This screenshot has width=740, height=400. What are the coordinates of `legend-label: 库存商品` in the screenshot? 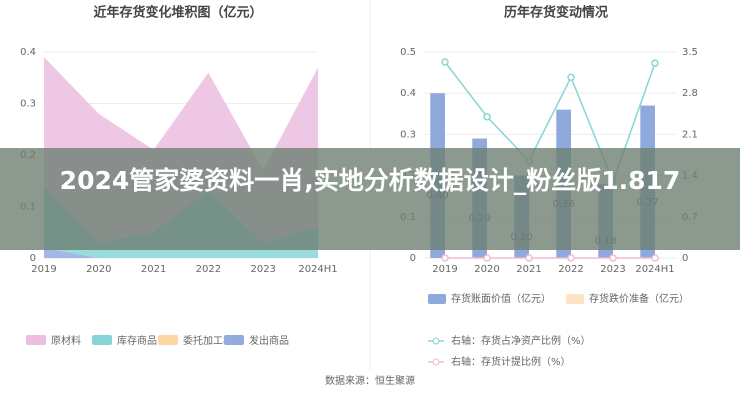 It's located at (137, 340).